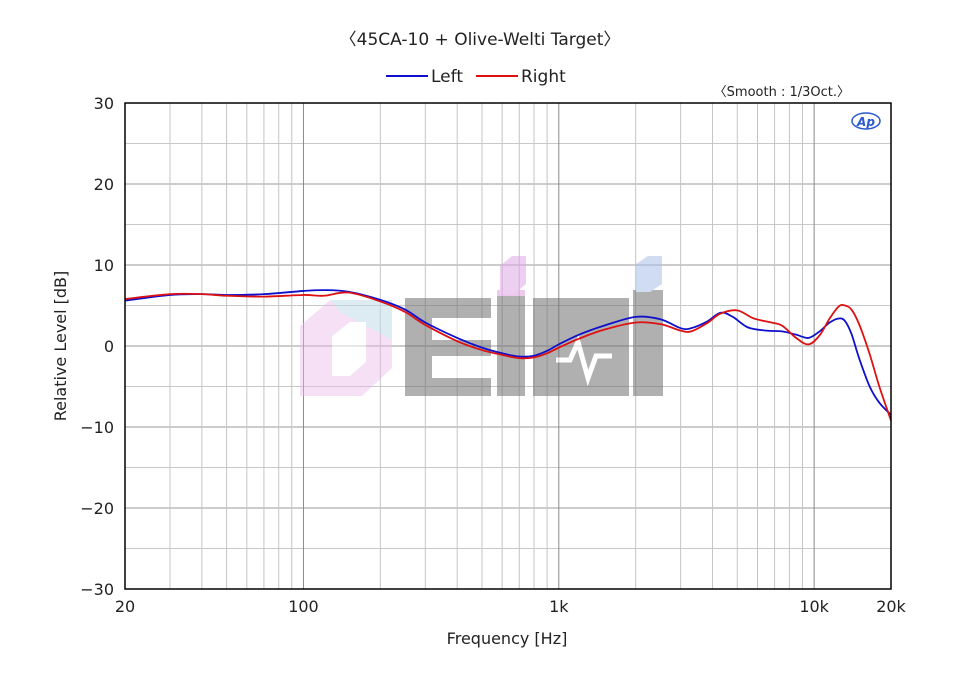 The width and height of the screenshot is (960, 684). What do you see at coordinates (97, 589) in the screenshot?
I see `y-tick-label: −30` at bounding box center [97, 589].